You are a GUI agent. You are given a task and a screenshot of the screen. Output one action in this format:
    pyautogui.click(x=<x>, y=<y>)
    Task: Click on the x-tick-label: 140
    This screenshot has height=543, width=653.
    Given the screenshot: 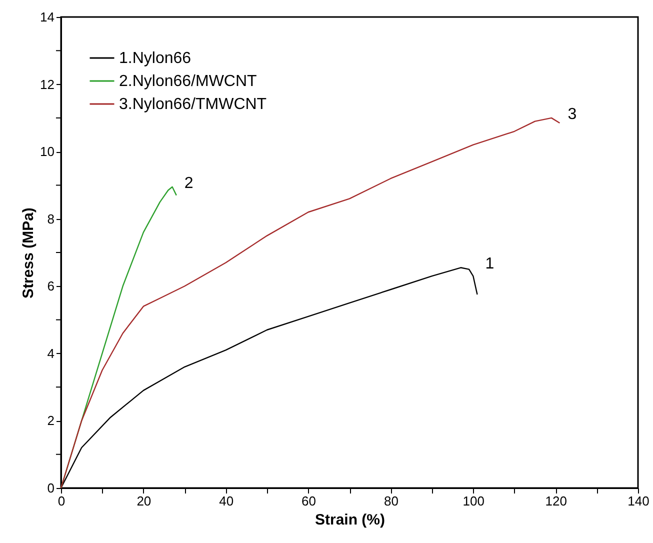 What is the action you would take?
    pyautogui.click(x=639, y=501)
    